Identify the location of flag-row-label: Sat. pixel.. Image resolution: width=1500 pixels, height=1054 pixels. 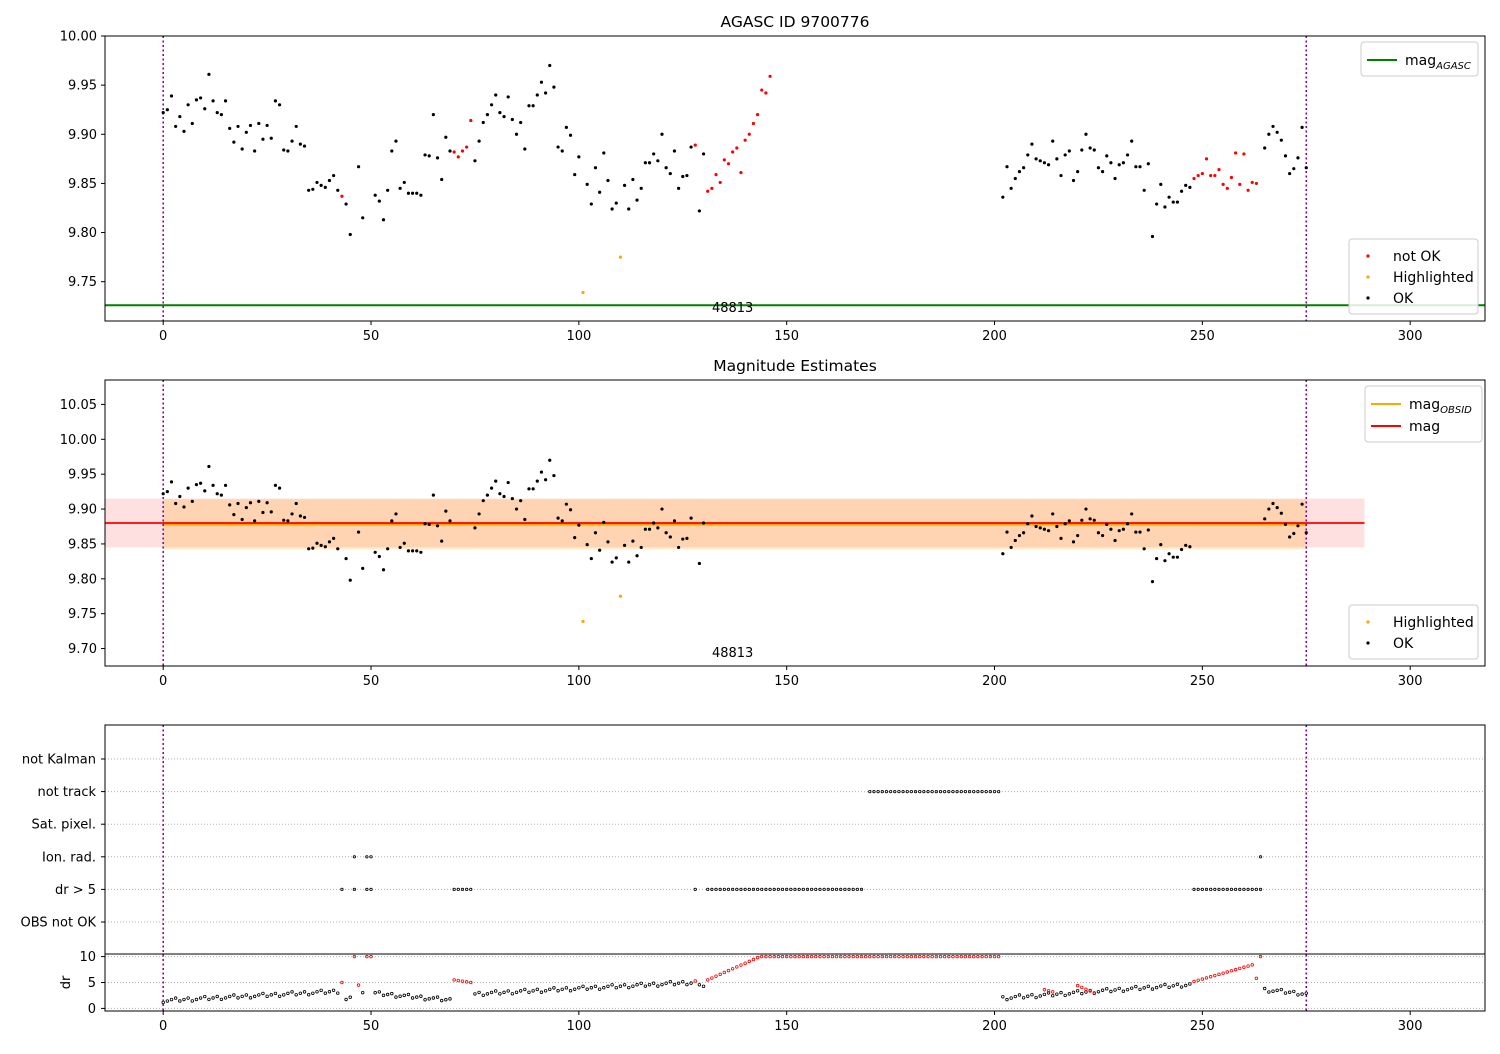
(64, 825).